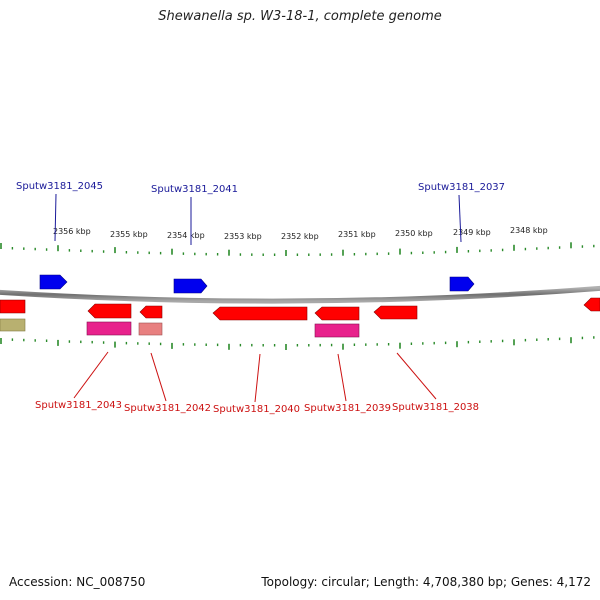 The image size is (600, 600). Describe the element at coordinates (435, 407) in the screenshot. I see `gene-label-sputw3181-2038: Sputw3181_2038` at that location.